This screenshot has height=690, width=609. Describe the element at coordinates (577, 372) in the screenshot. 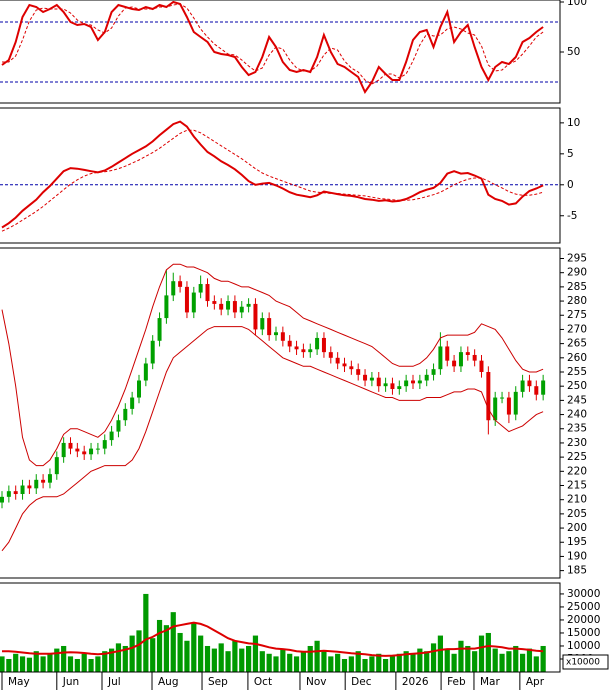

I see `y-tick-label: 255` at that location.